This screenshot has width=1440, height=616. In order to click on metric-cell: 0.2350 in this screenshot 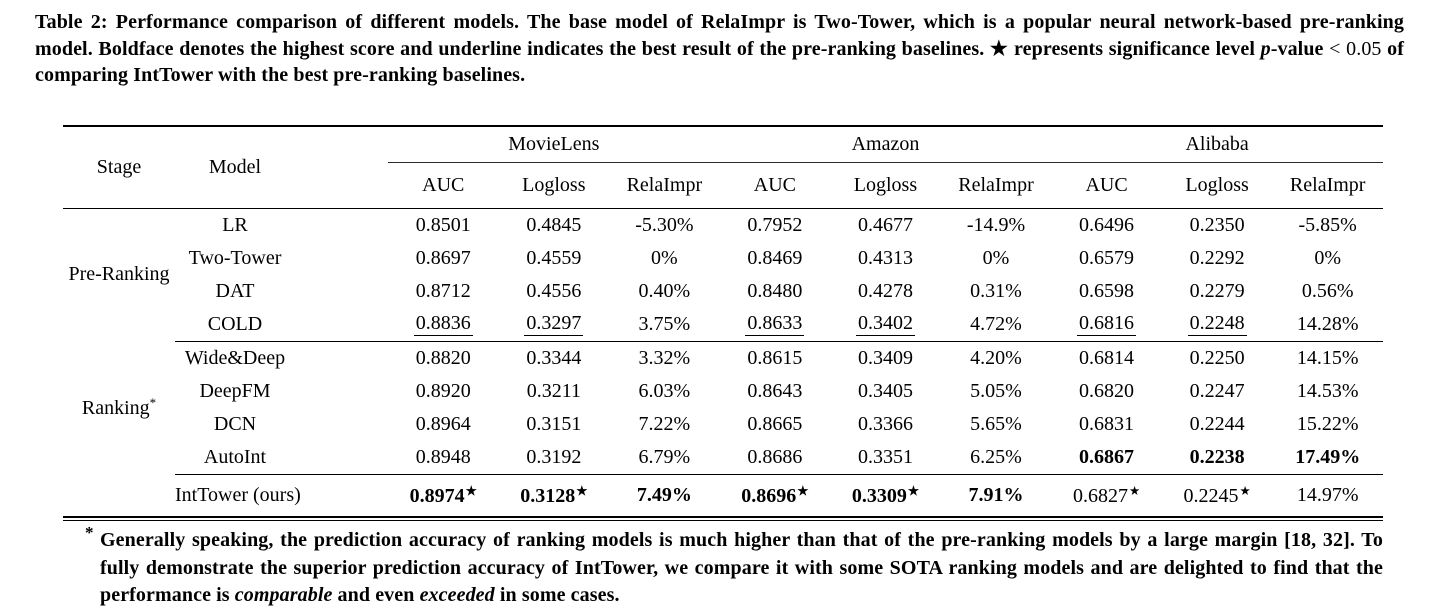, I will do `click(1217, 225)`.